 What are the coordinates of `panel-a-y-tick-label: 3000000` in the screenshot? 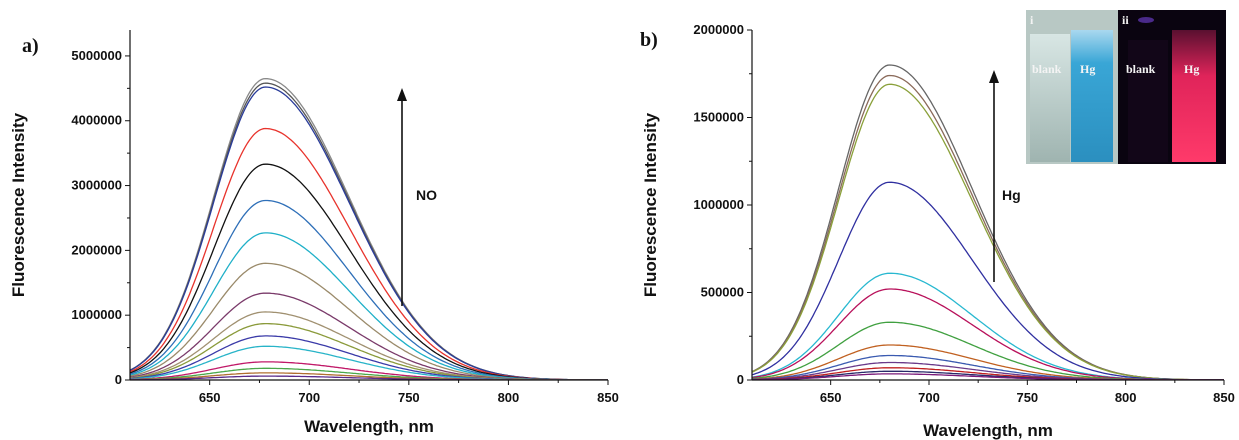 It's located at (96, 185).